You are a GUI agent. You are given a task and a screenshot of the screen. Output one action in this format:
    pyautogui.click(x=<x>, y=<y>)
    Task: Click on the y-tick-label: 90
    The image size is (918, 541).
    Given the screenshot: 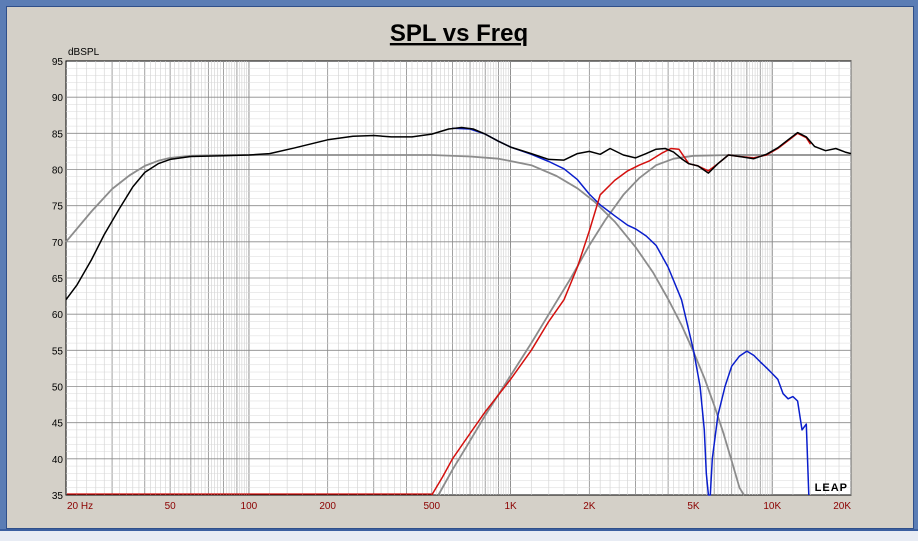 What is the action you would take?
    pyautogui.click(x=58, y=98)
    